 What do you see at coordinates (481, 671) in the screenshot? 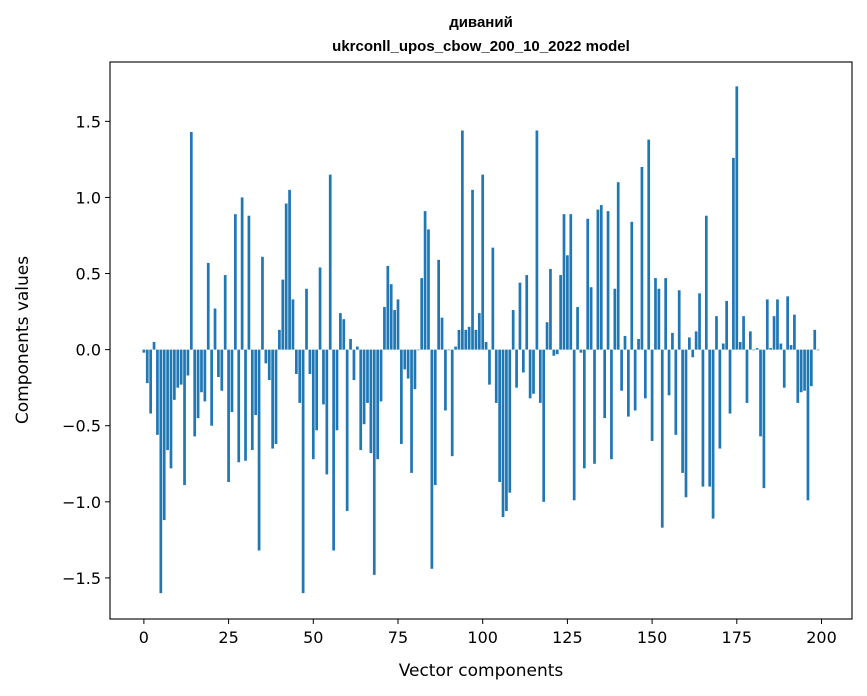
I see `x-axis-label: Vector components` at bounding box center [481, 671].